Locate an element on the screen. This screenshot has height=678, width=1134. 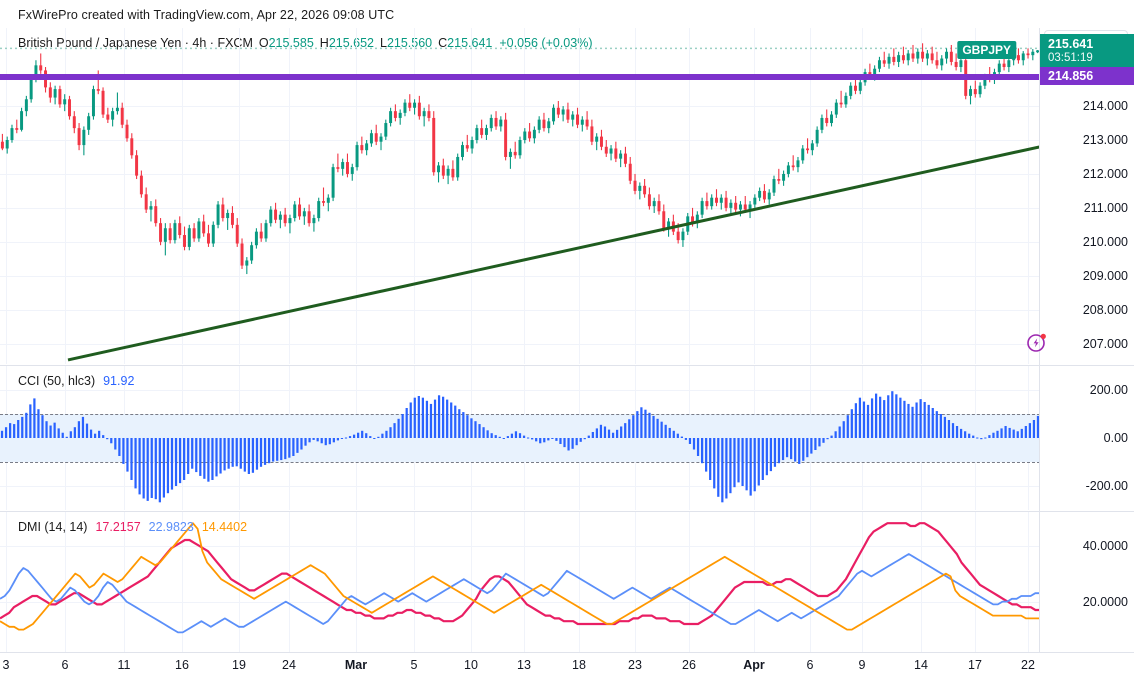
time-axis: 3 6 11 16 19 24 Mar 5 10 13 18 23 26 Apr 6 9 14 17 22 is located at coordinates (567, 665).